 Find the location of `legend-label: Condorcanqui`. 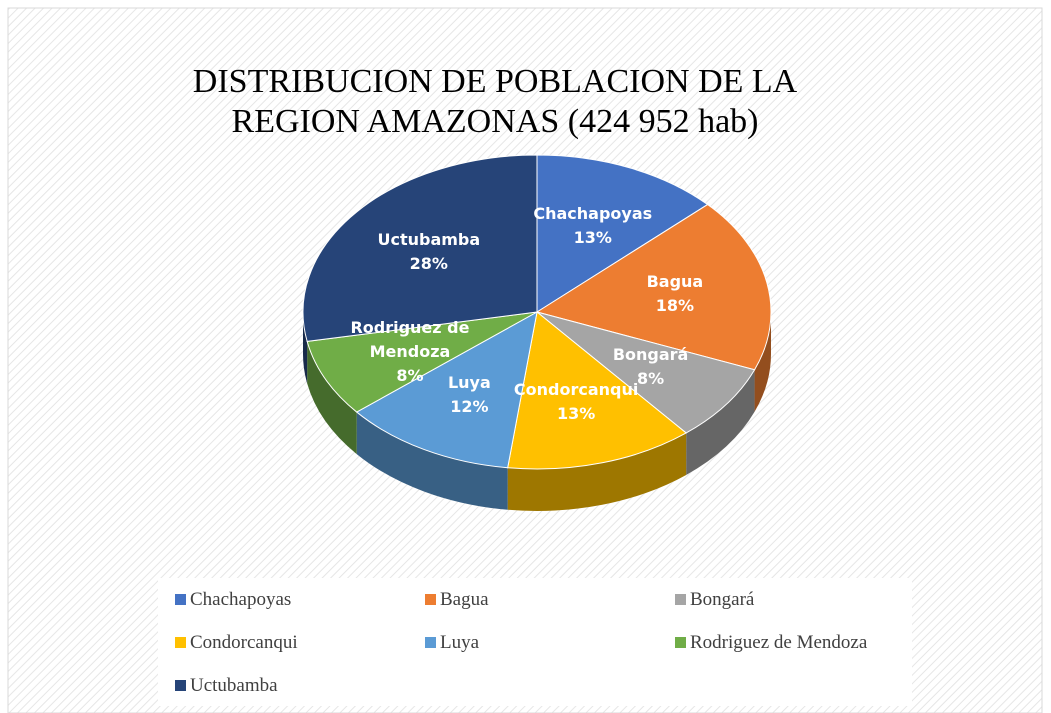

legend-label: Condorcanqui is located at coordinates (244, 642).